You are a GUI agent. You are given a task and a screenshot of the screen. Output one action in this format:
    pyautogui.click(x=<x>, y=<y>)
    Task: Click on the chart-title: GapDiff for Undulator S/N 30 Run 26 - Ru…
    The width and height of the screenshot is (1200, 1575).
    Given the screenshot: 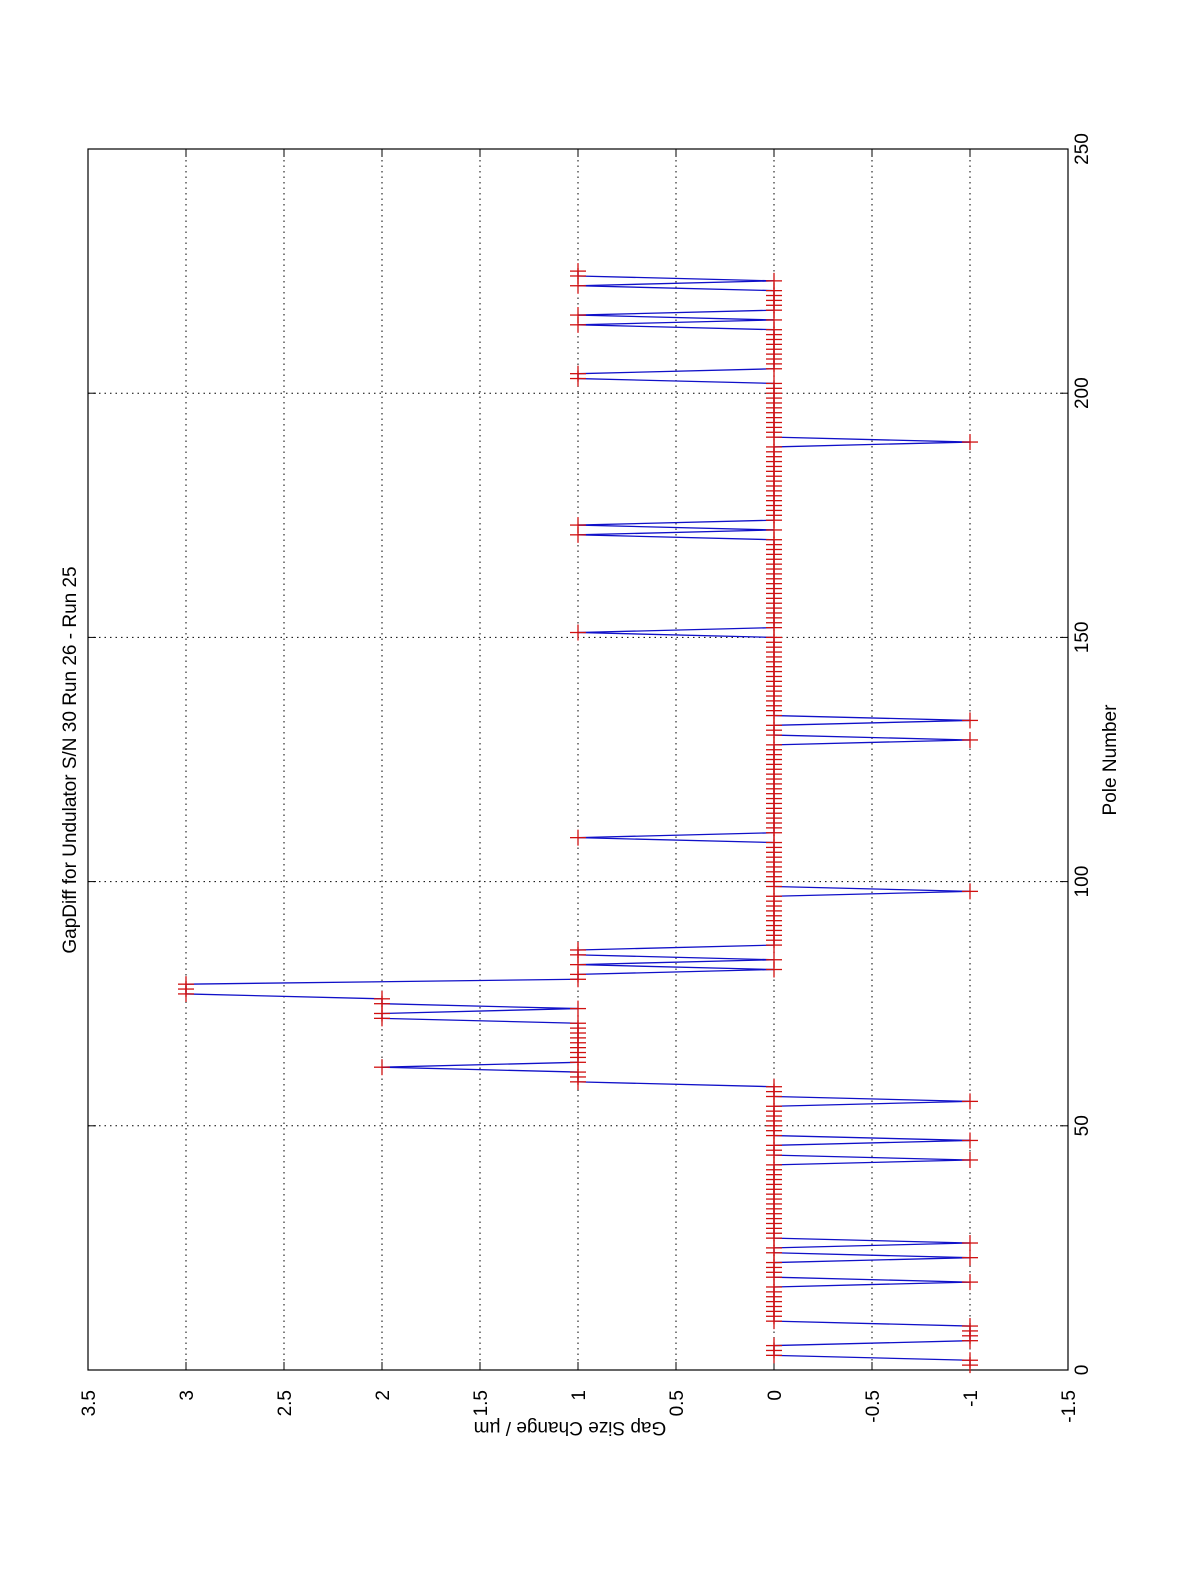 What is the action you would take?
    pyautogui.click(x=70, y=759)
    